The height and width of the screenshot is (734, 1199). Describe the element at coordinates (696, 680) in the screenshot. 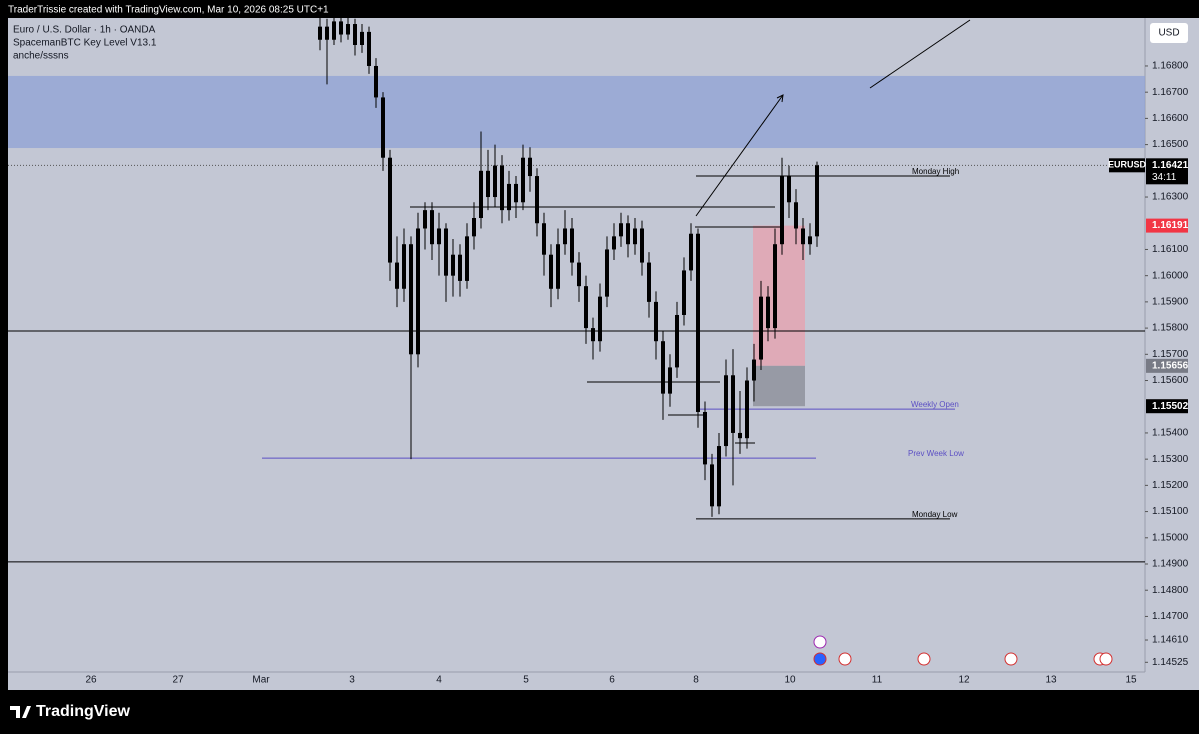

I see `x-tick-label: 8` at that location.